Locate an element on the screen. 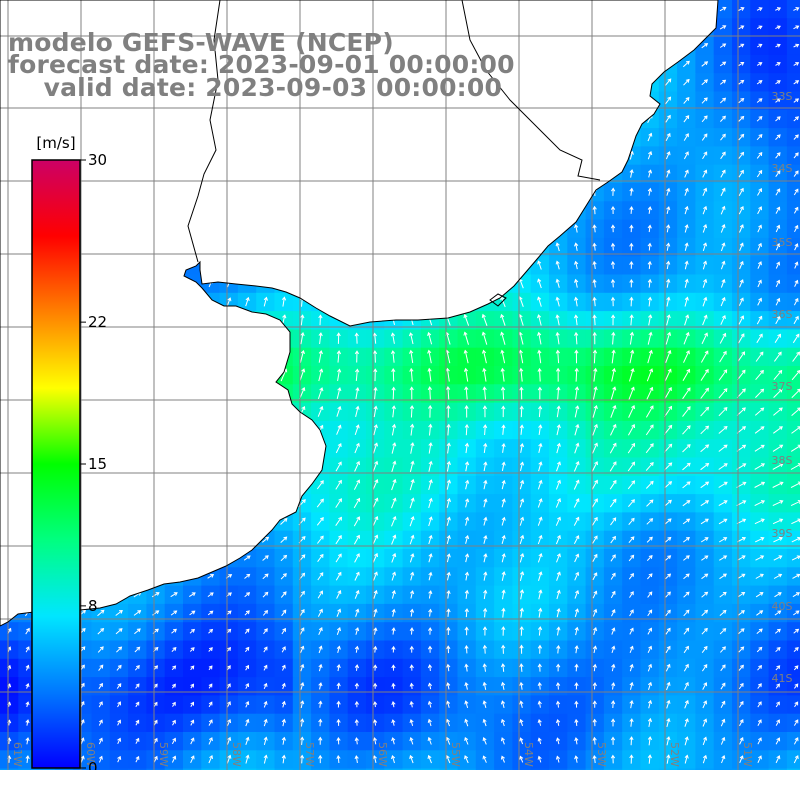 The height and width of the screenshot is (800, 800). title-model: modelo GEFS-WAVE (NCEP) is located at coordinates (201, 42).